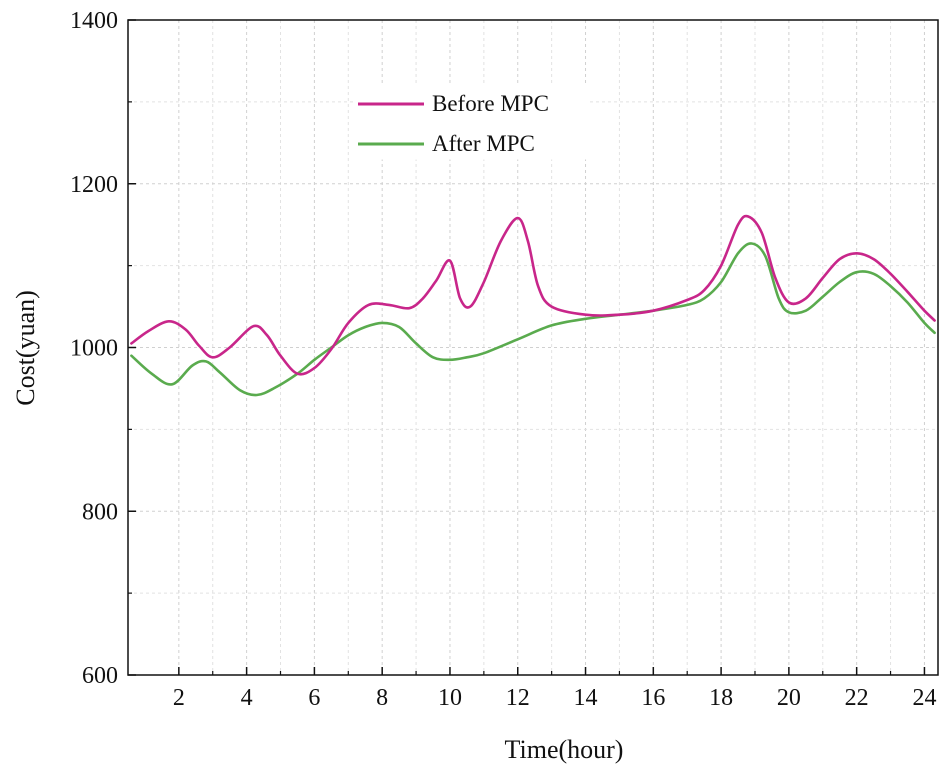 The height and width of the screenshot is (772, 946). Describe the element at coordinates (564, 749) in the screenshot. I see `x-axis-label: Time(hour)` at that location.